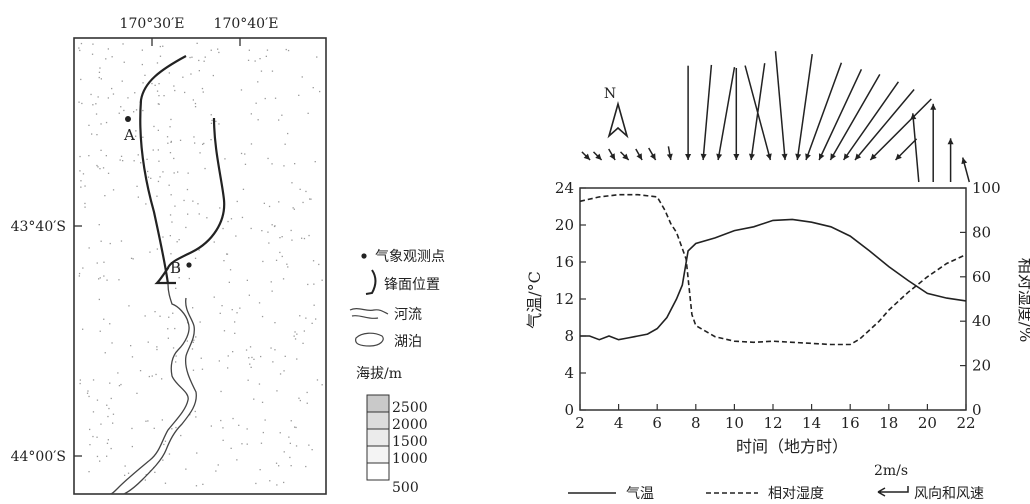 Image resolution: width=1030 pixels, height=504 pixels. I want to click on lake-legend-label: 湖泊, so click(408, 342).